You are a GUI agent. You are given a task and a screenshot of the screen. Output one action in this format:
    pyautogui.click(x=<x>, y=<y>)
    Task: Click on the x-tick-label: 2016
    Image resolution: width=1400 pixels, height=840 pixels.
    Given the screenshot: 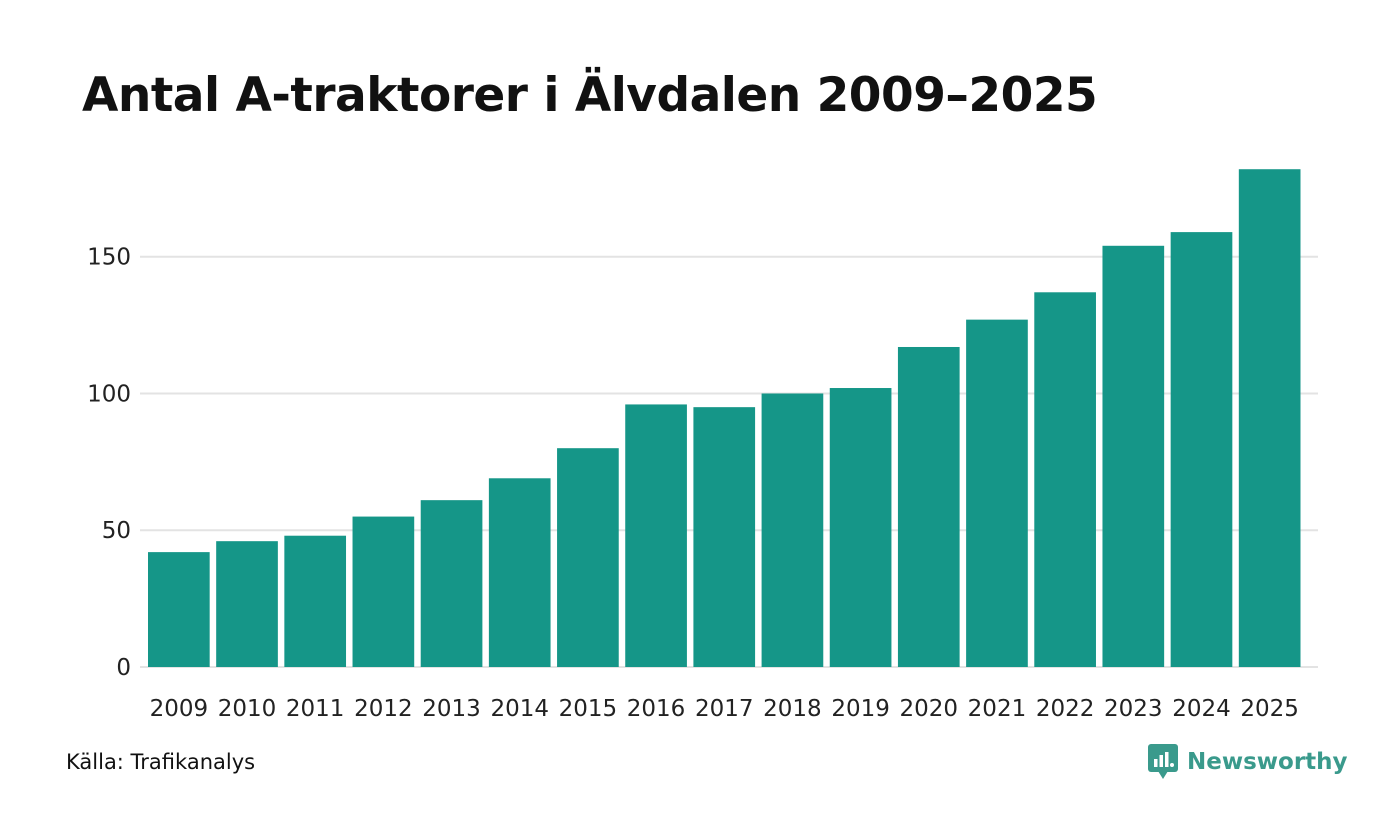 What is the action you would take?
    pyautogui.click(x=656, y=709)
    